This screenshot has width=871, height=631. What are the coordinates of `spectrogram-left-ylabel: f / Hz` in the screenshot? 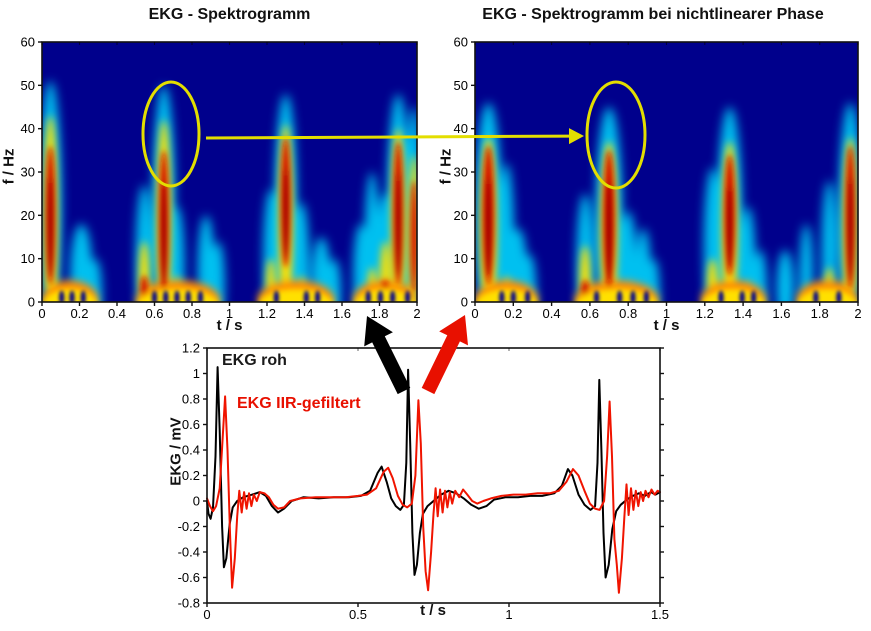 It's located at (9, 166).